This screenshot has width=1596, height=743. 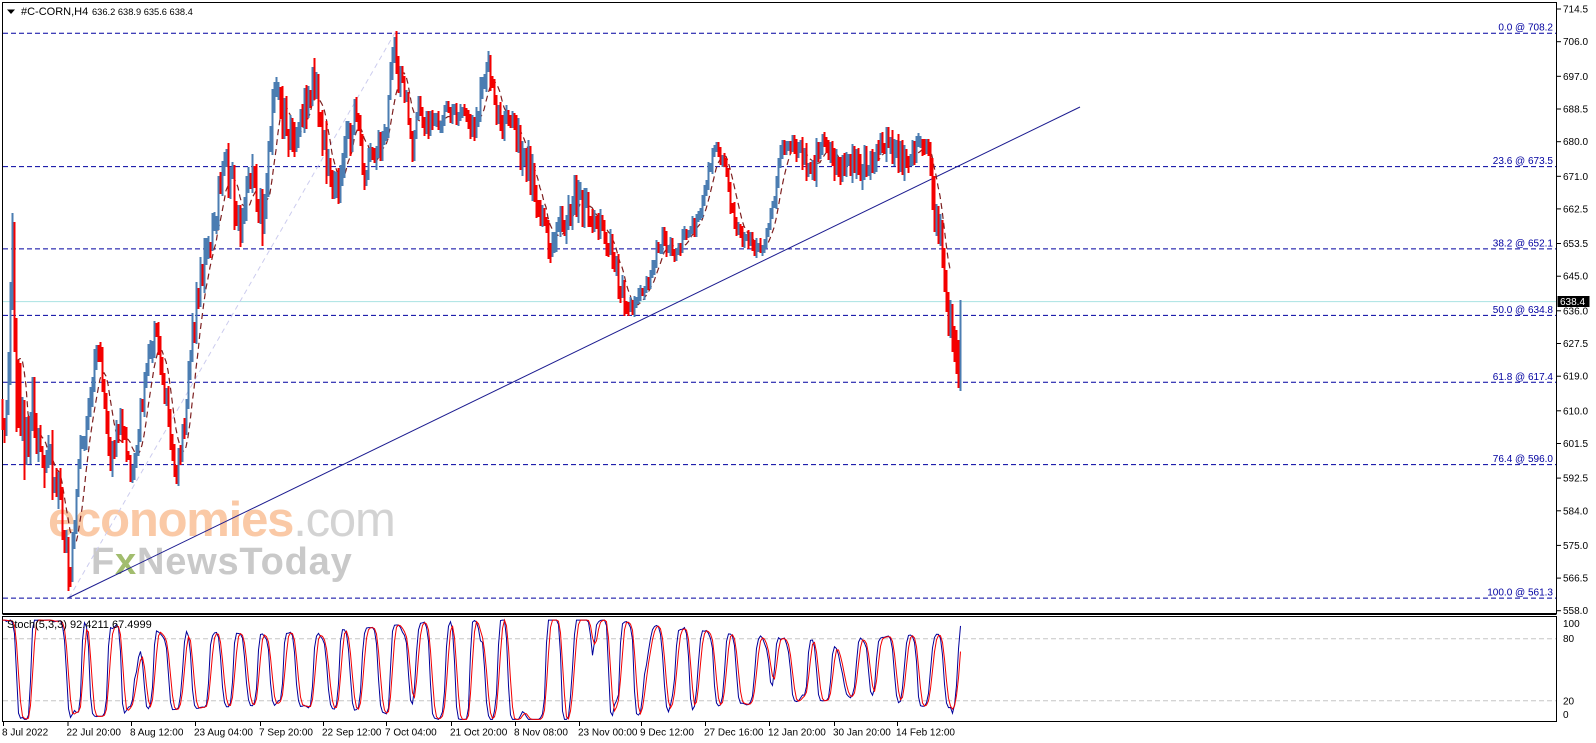 I want to click on svg-text: 30 Jan 20:00, so click(x=862, y=733).